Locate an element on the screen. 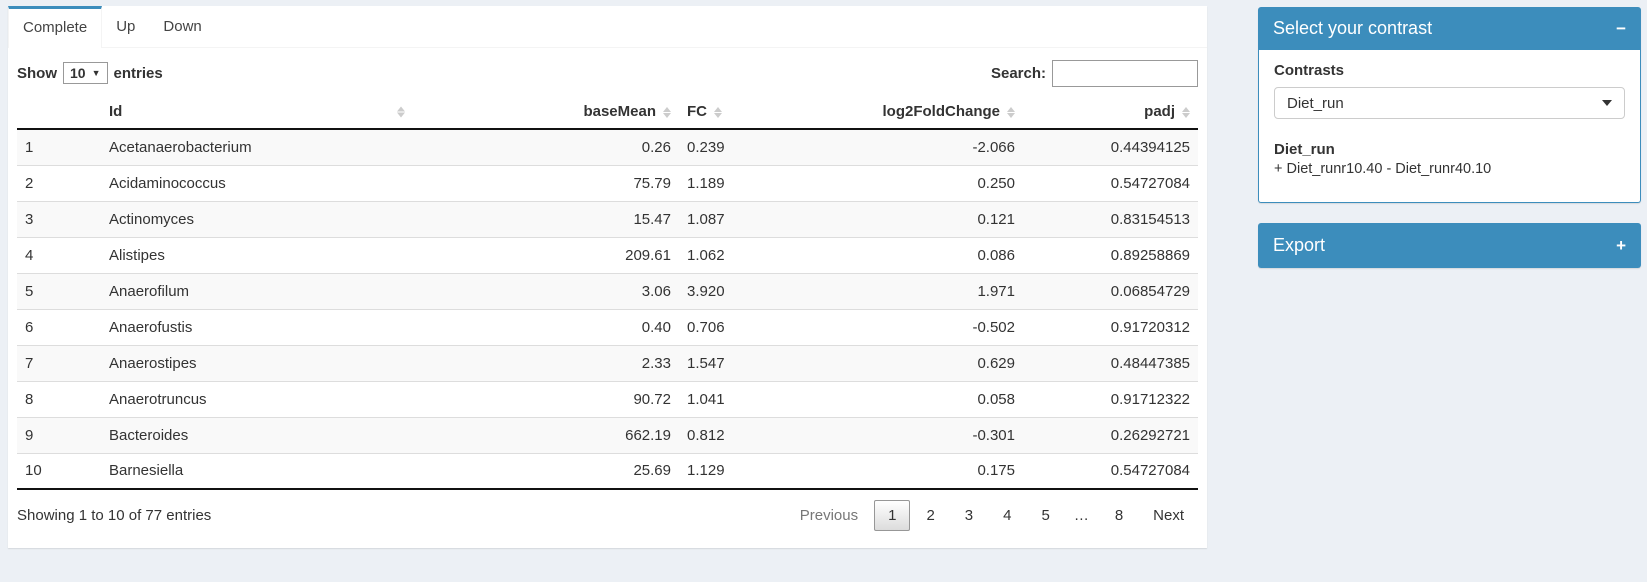 The width and height of the screenshot is (1647, 582). show-label: Show is located at coordinates (37, 73).